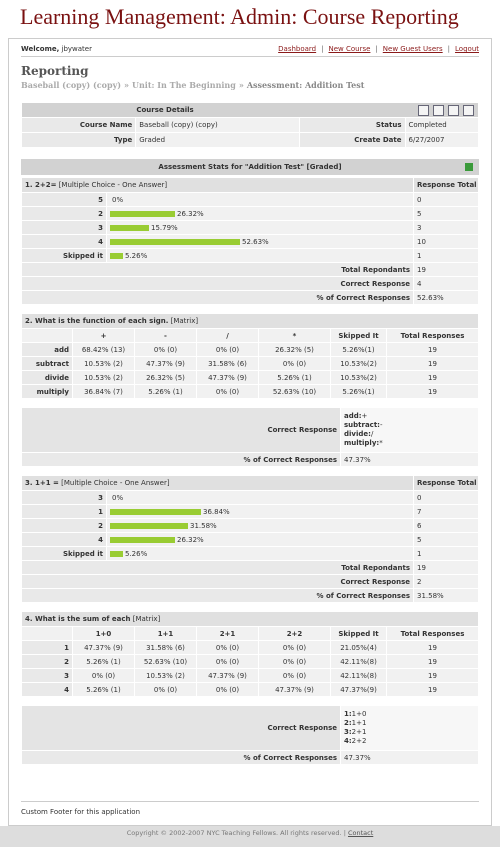 The height and width of the screenshot is (847, 500). What do you see at coordinates (467, 49) in the screenshot?
I see `nav-link: Logout` at bounding box center [467, 49].